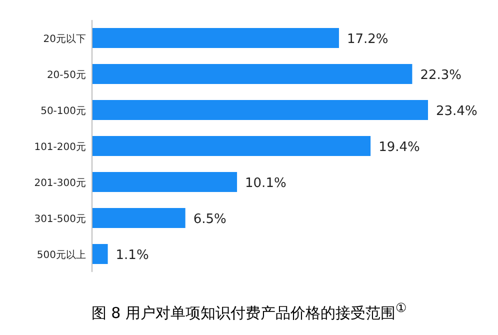 The image size is (498, 335). What do you see at coordinates (64, 39) in the screenshot?
I see `y-tick-label: 20元以下` at bounding box center [64, 39].